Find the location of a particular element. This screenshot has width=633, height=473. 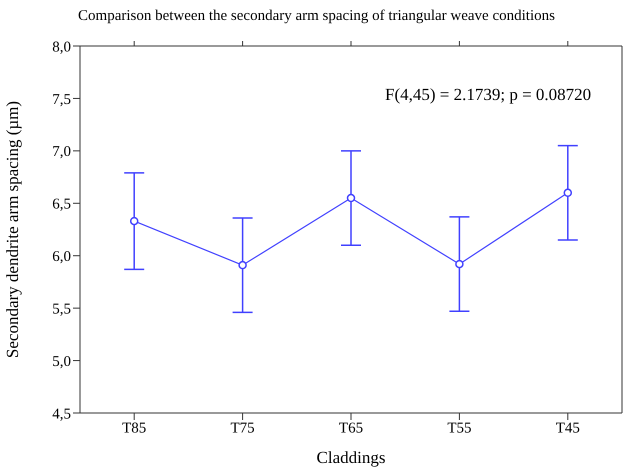

annotation: F(4,45) = 2.1739; p = 0.08720 is located at coordinates (488, 95).